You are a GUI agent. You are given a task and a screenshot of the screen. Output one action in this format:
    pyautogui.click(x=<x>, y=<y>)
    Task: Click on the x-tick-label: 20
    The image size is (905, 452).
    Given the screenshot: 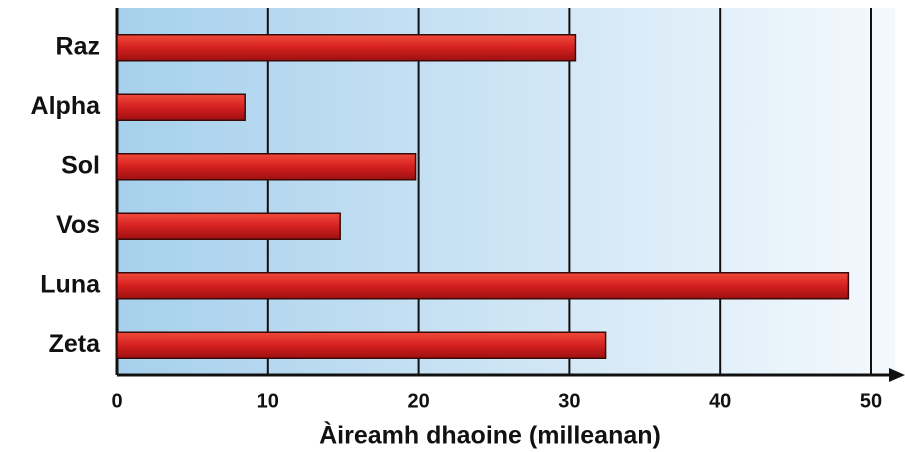 What is the action you would take?
    pyautogui.click(x=418, y=401)
    